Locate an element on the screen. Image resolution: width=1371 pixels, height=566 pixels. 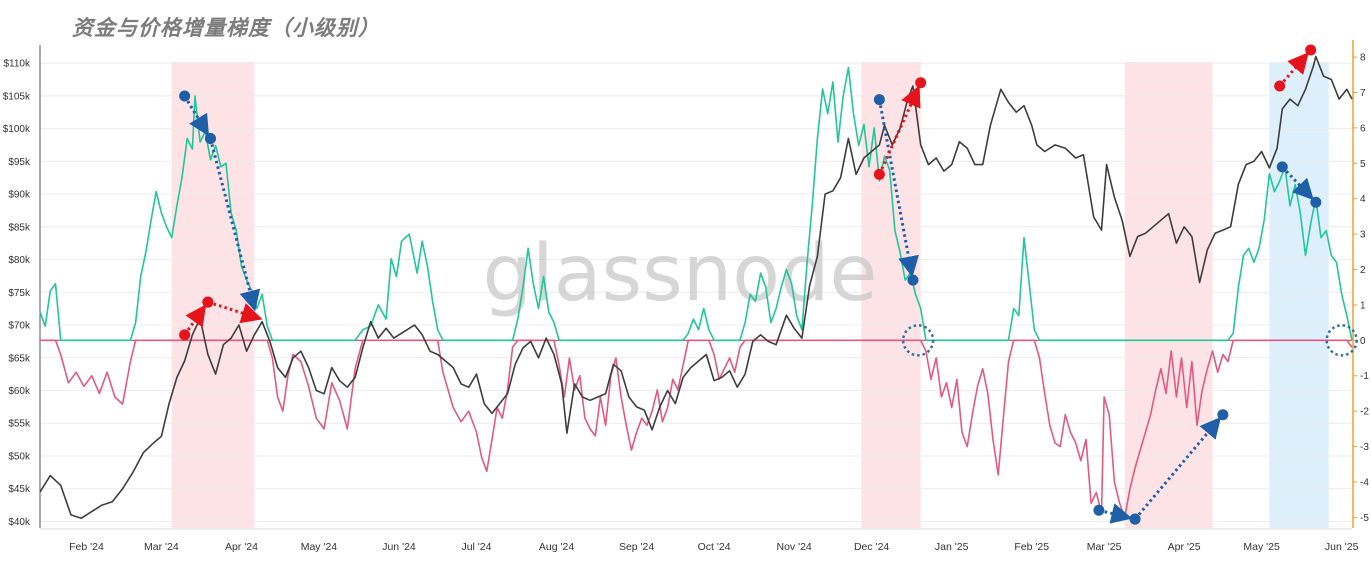
y-left-tick-label: $45k is located at coordinates (19, 489).